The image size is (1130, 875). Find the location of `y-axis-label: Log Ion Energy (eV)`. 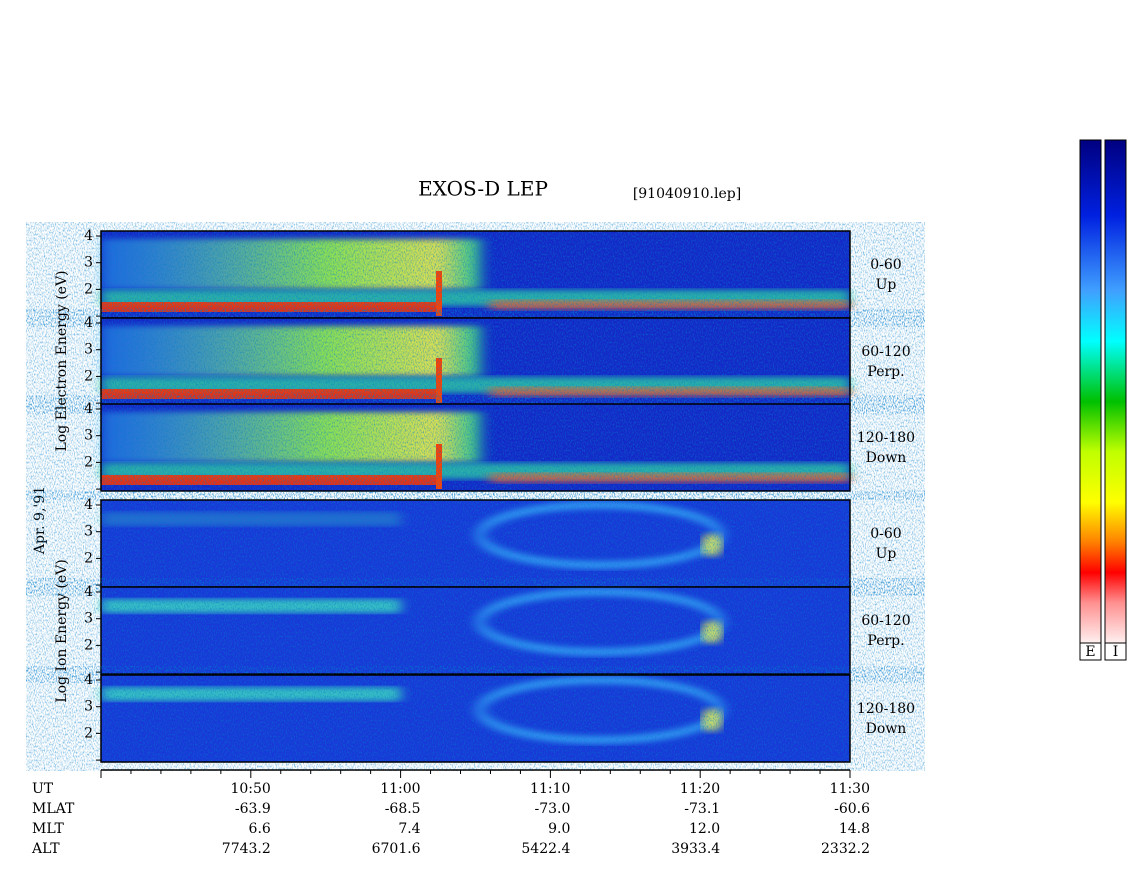

y-axis-label: Log Ion Energy (eV) is located at coordinates (62, 630).